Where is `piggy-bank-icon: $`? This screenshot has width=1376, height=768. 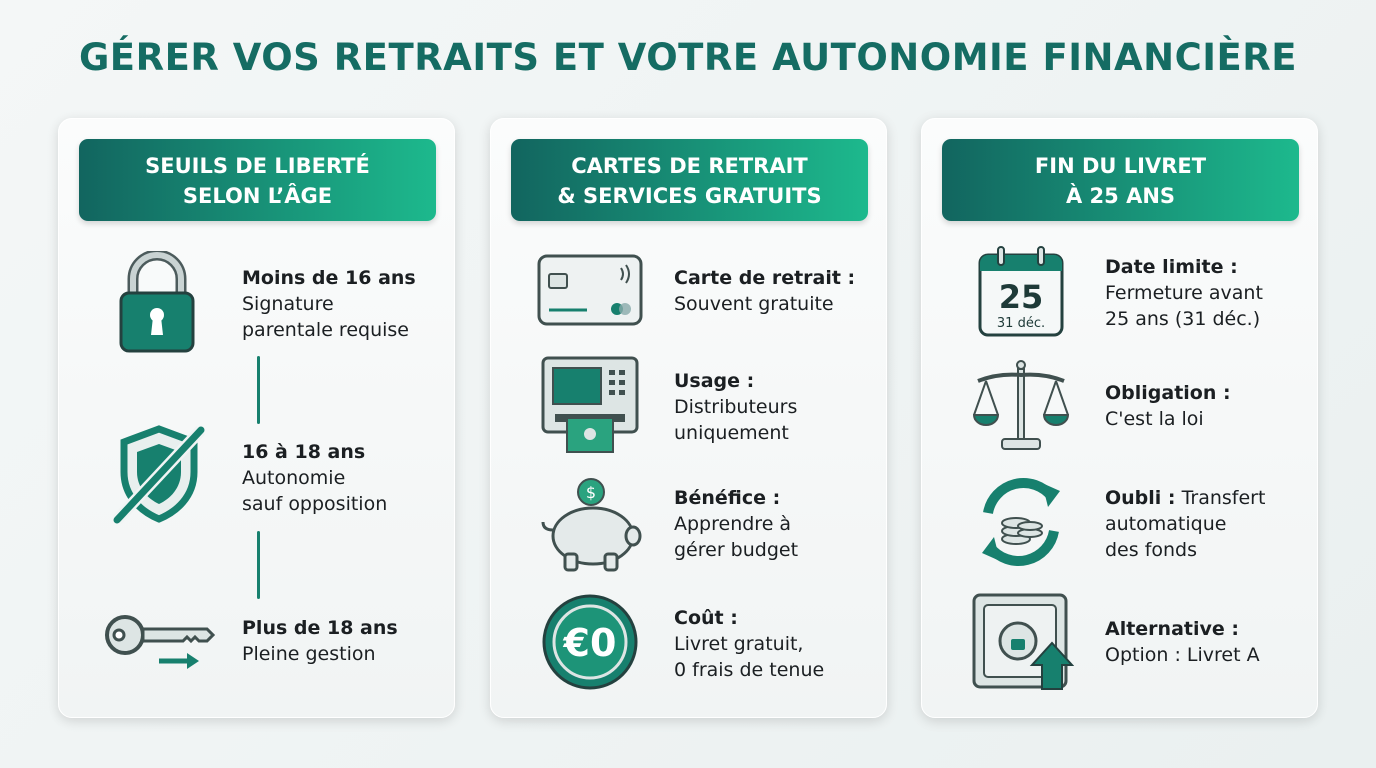 piggy-bank-icon: $ is located at coordinates (591, 525).